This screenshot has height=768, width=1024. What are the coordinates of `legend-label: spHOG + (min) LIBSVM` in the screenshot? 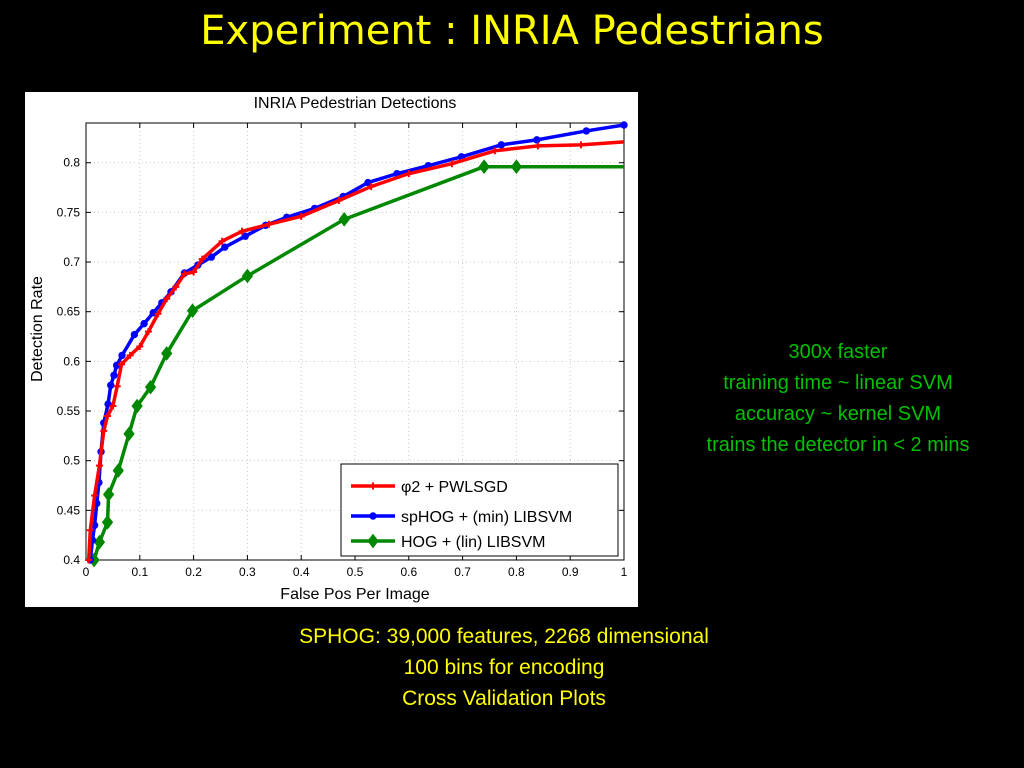 It's located at (486, 517).